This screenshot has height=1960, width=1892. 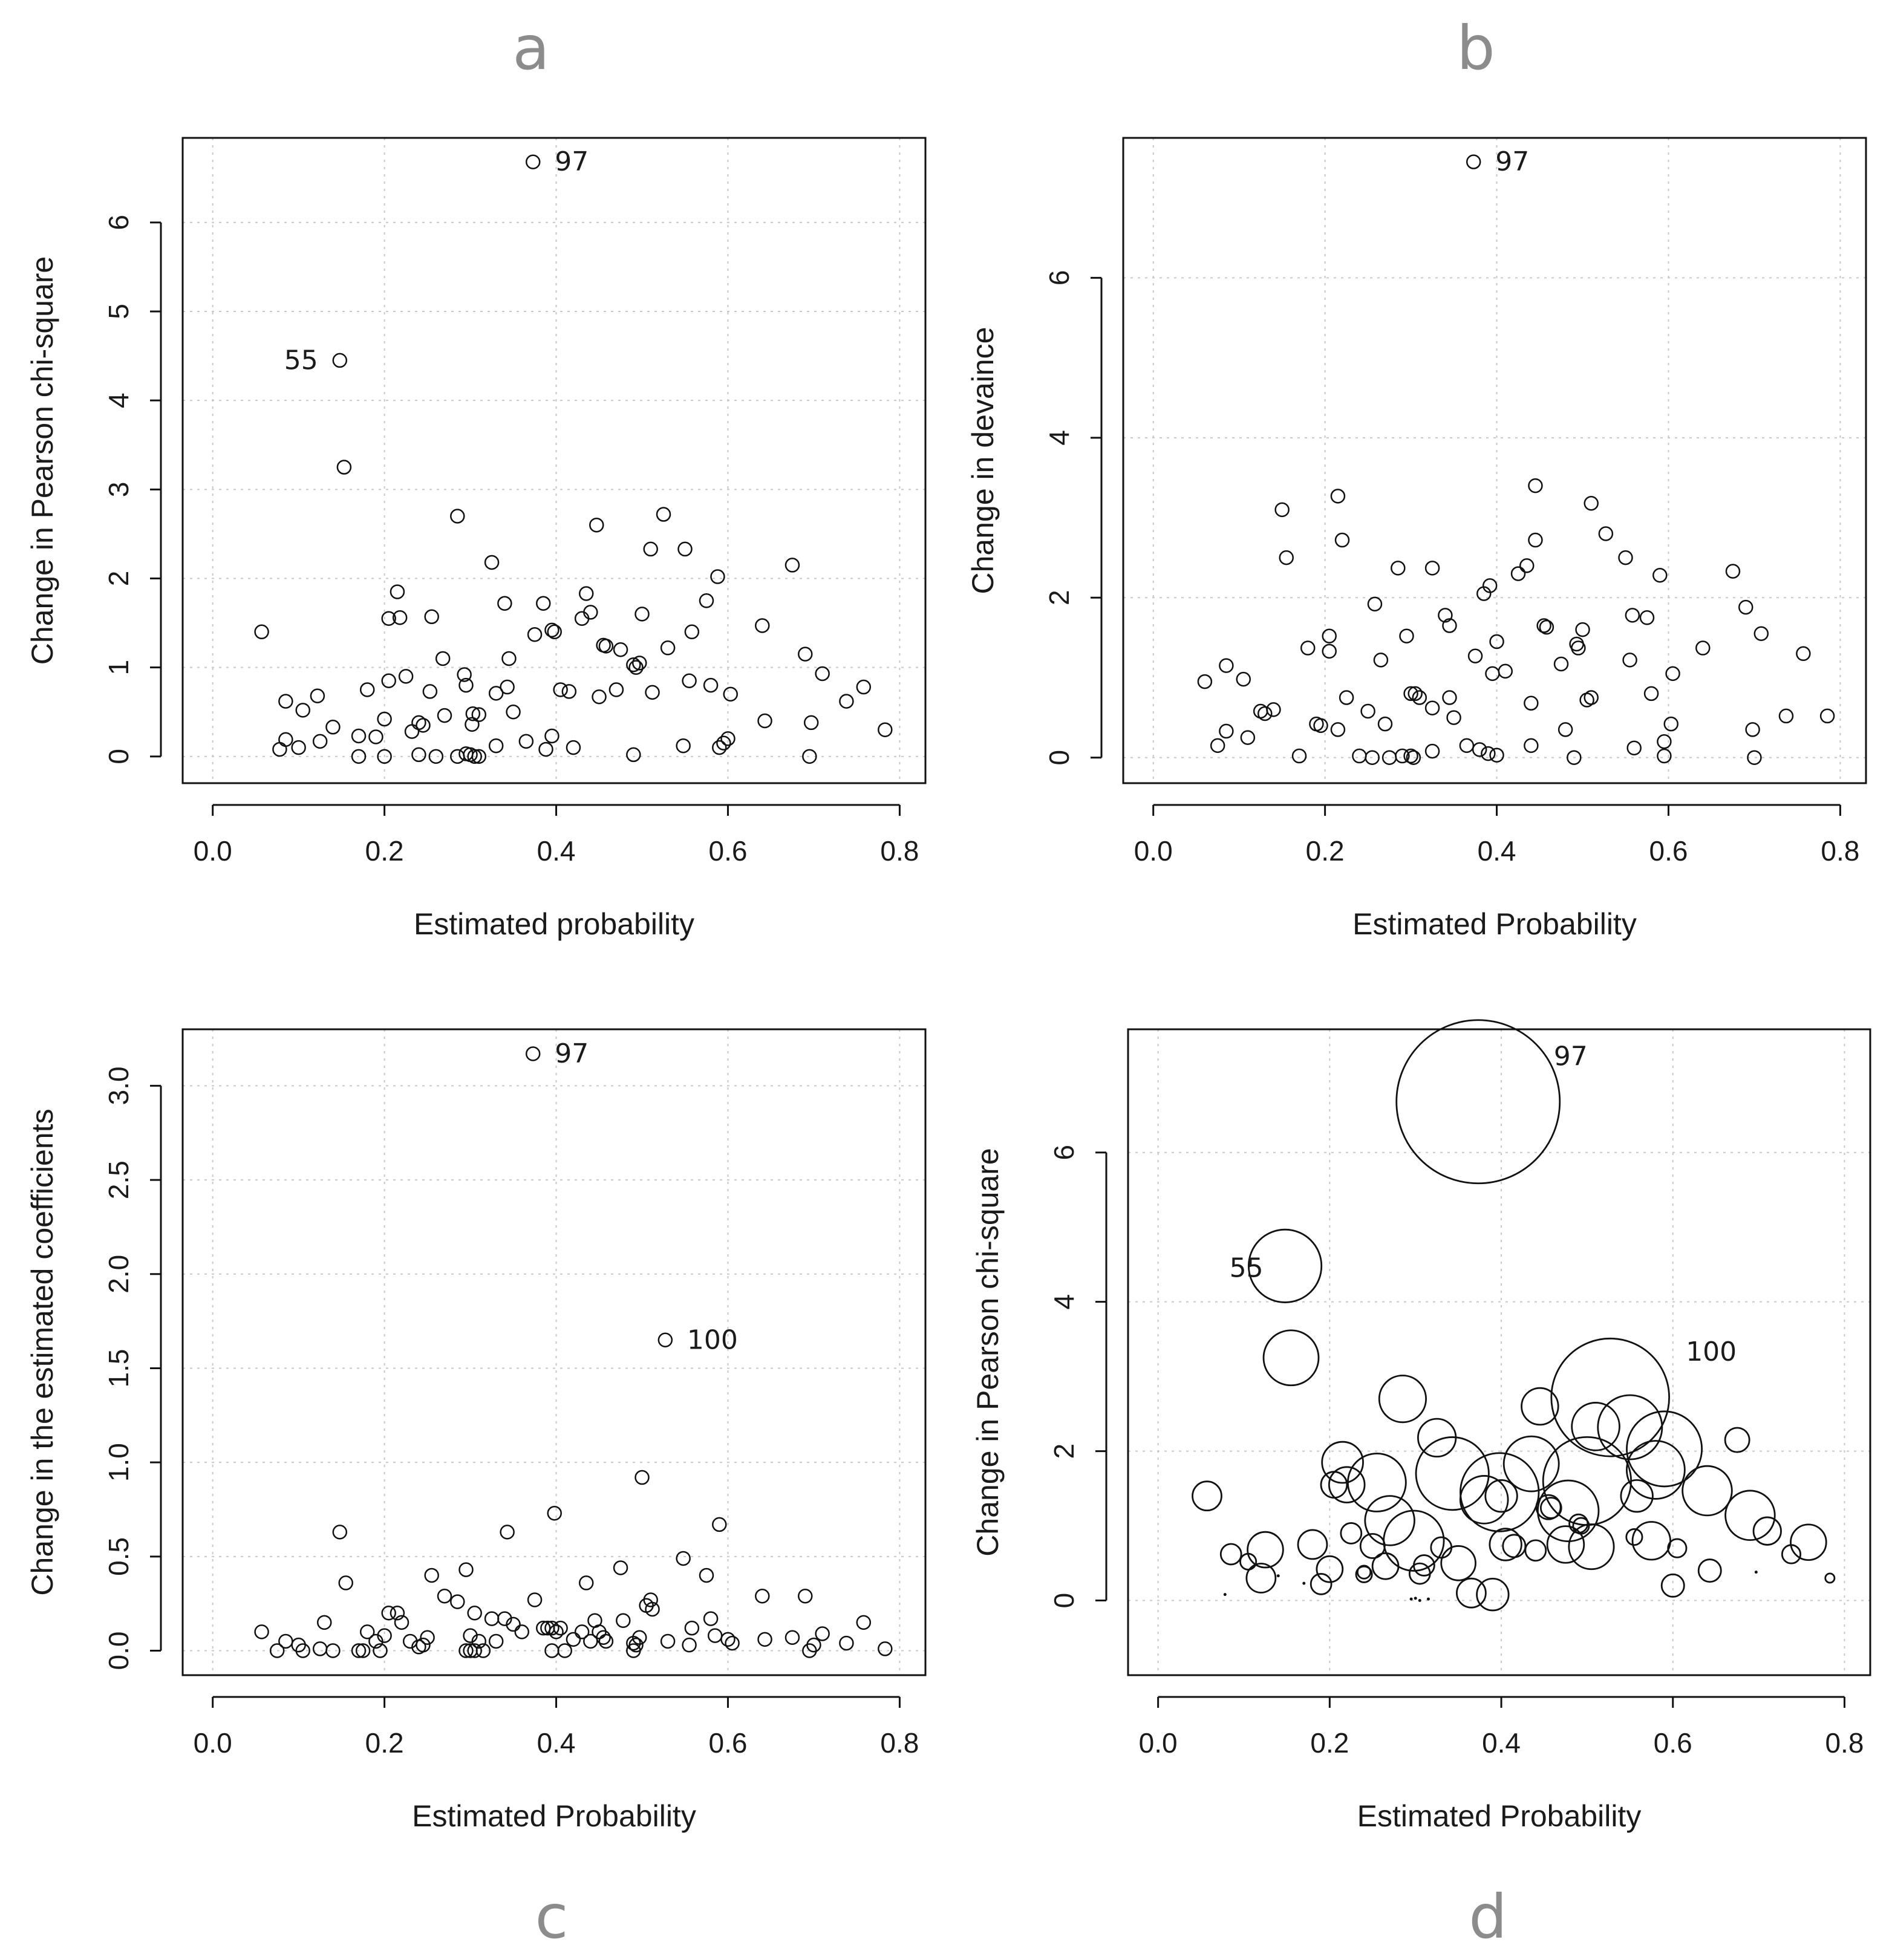 What do you see at coordinates (1325, 851) in the screenshot?
I see `x-tick-label: 0.2` at bounding box center [1325, 851].